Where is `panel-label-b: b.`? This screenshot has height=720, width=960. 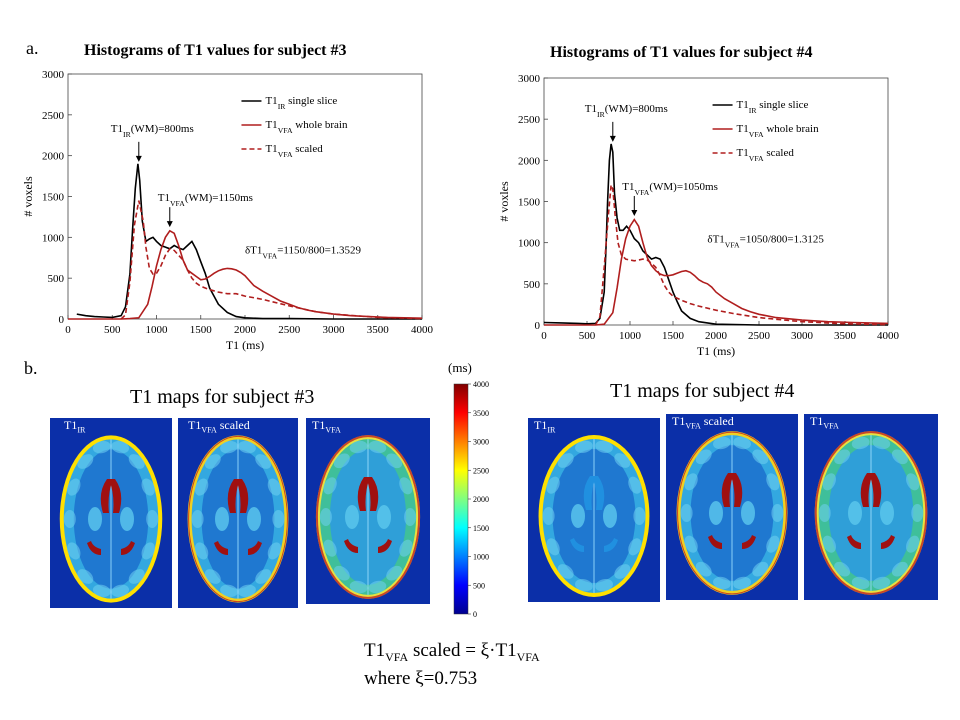
panel-label-b: b. is located at coordinates (31, 368).